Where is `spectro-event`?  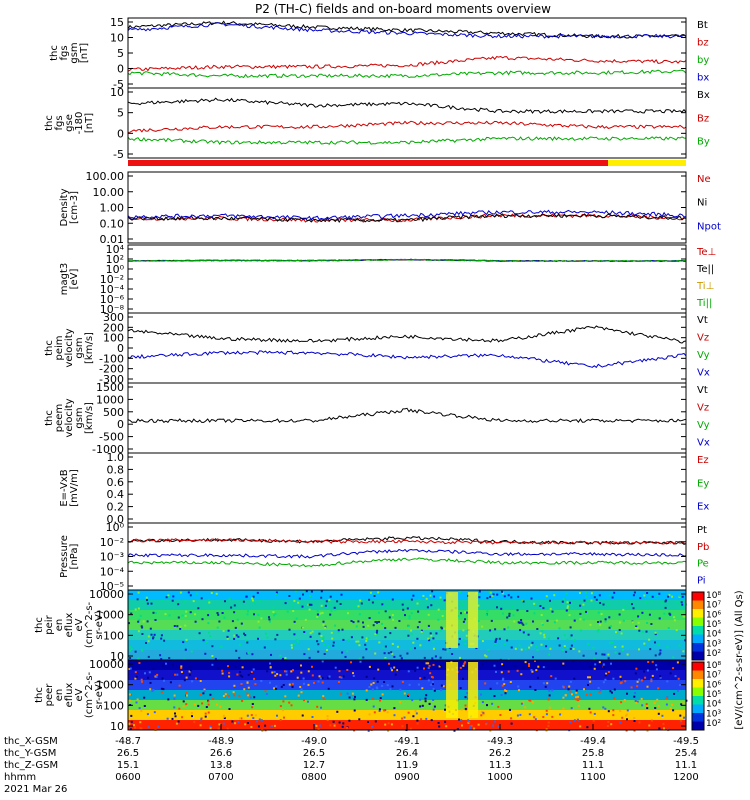
spectro-event is located at coordinates (473, 690).